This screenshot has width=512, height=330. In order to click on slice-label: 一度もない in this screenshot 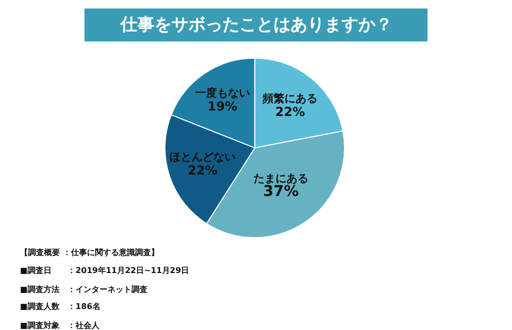, I will do `click(222, 93)`.